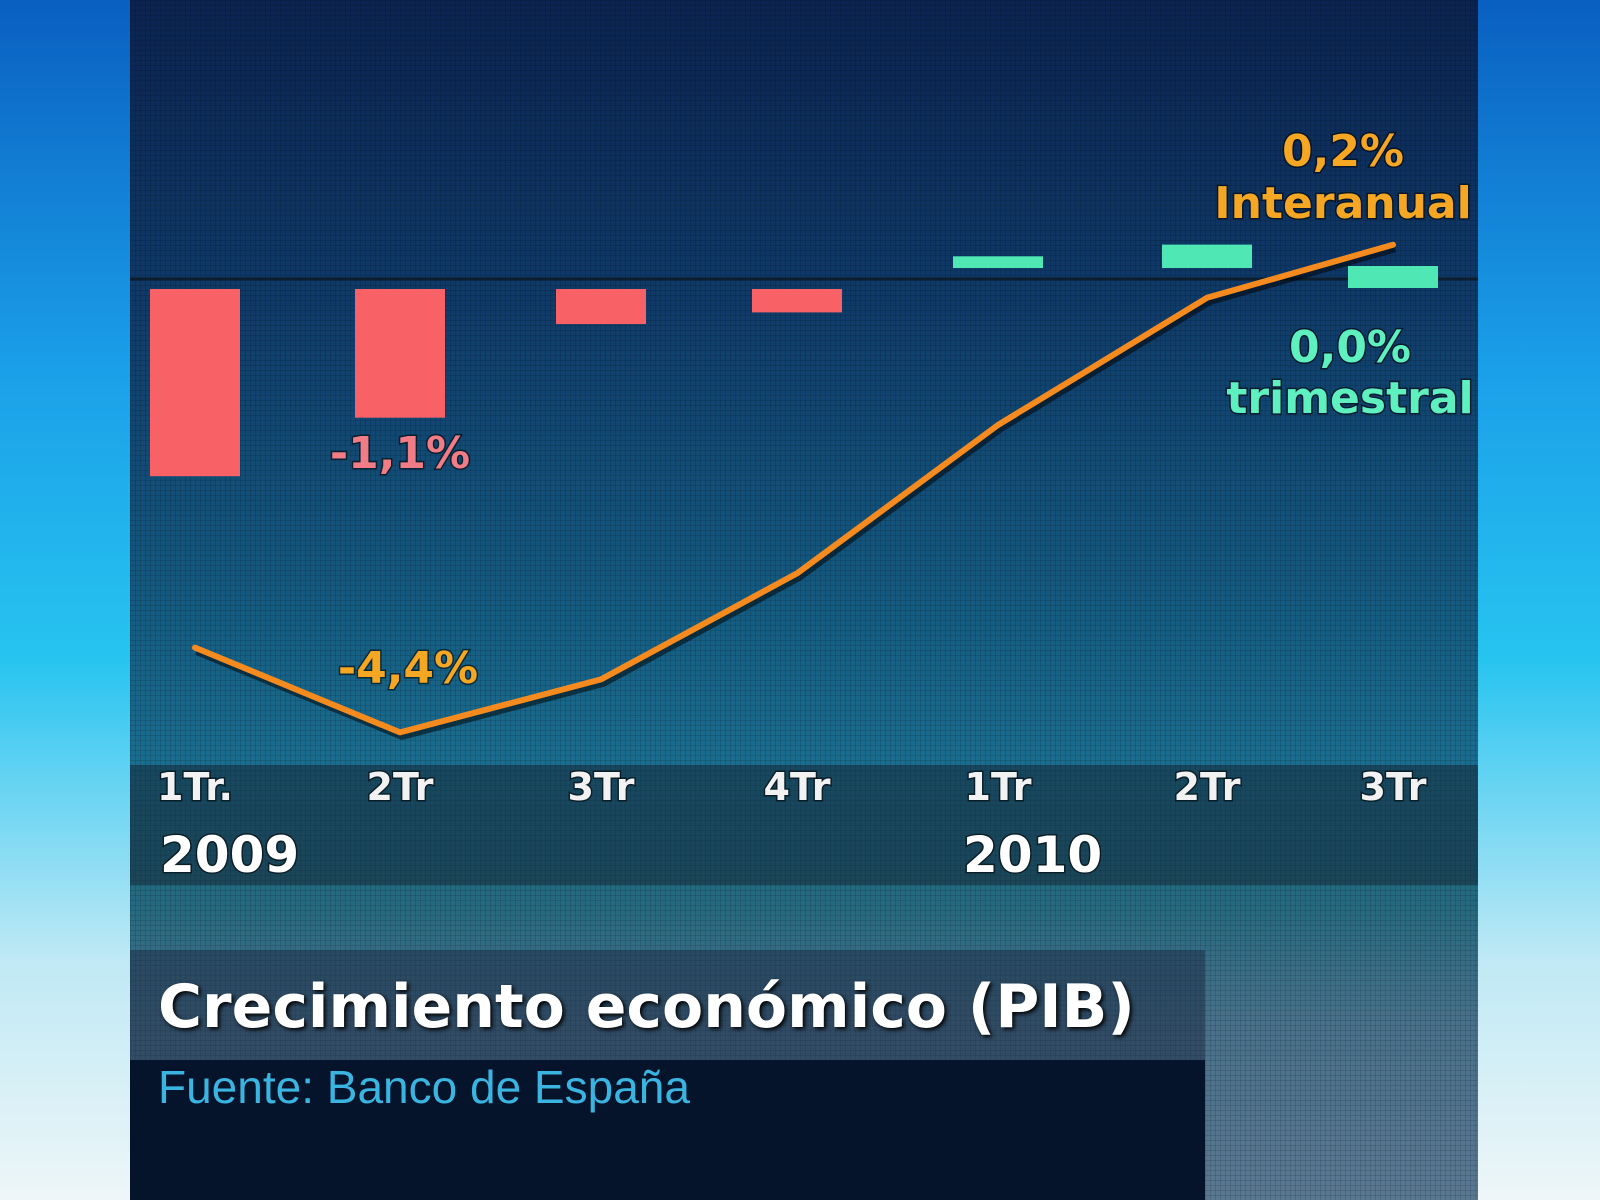  I want to click on annotation-4: 0,0%, so click(1350, 347).